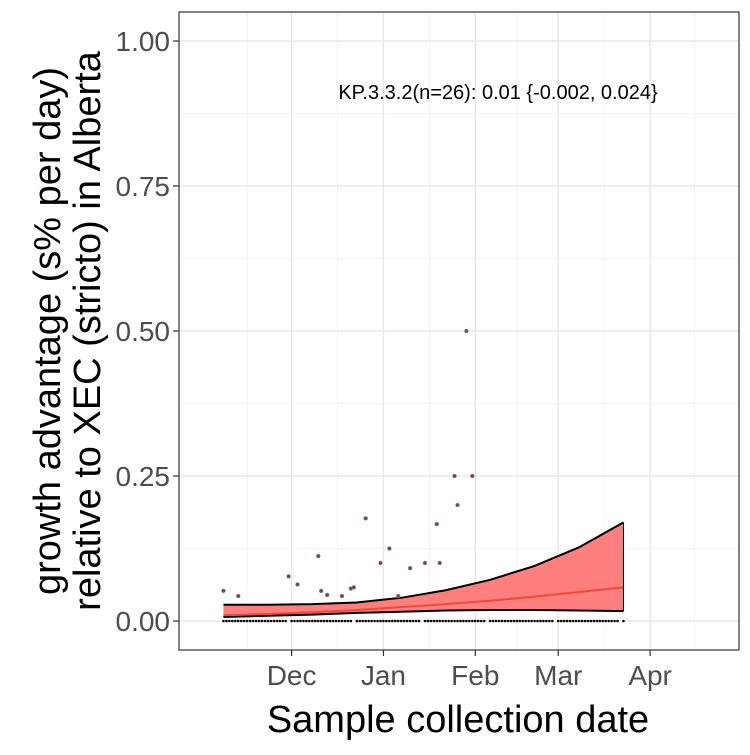 The height and width of the screenshot is (755, 750). What do you see at coordinates (458, 720) in the screenshot?
I see `x-axis-title: Sample collection date` at bounding box center [458, 720].